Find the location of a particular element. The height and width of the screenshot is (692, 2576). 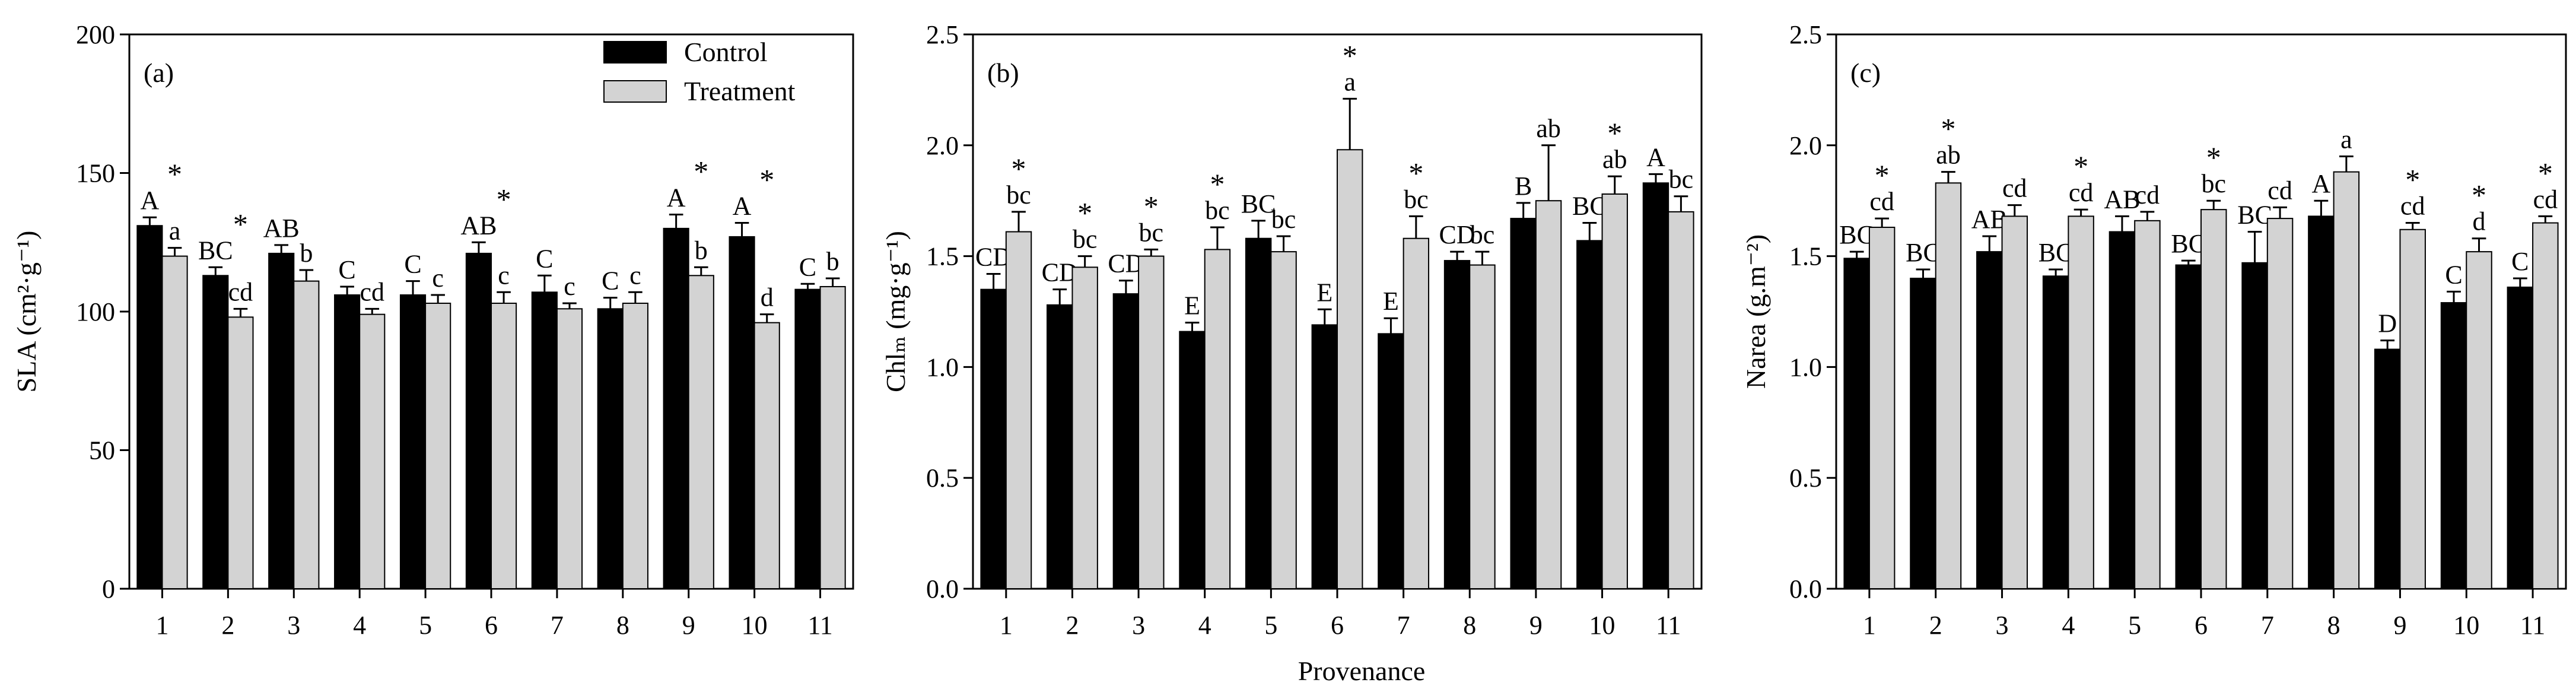

panel-label: (a) is located at coordinates (159, 73).